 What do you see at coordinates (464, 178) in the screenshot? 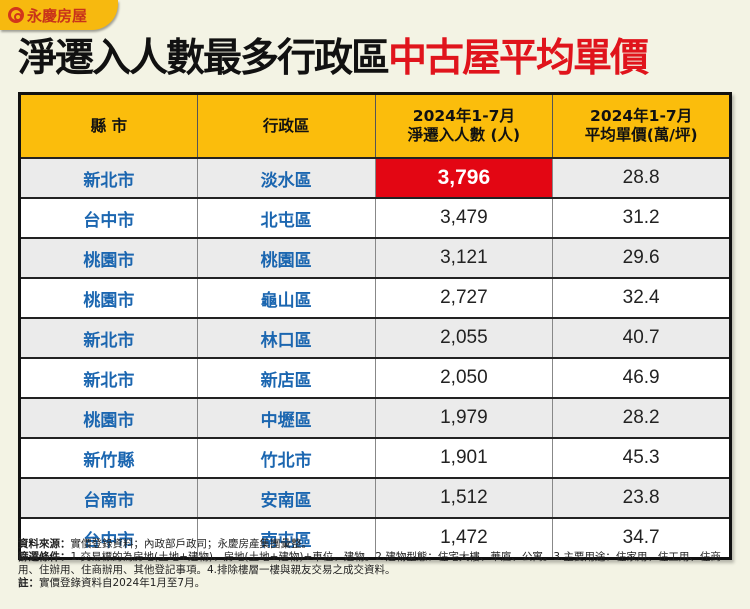
I see `cell-net-inflow-highlight: 3,796` at bounding box center [464, 178].